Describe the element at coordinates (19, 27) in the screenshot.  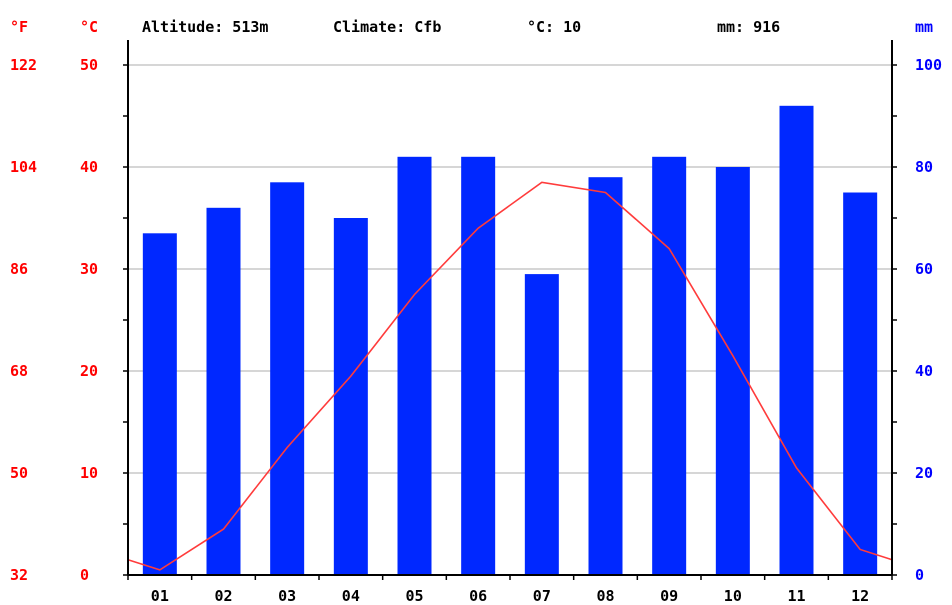
I see `fahrenheit-unit-label: °F` at that location.